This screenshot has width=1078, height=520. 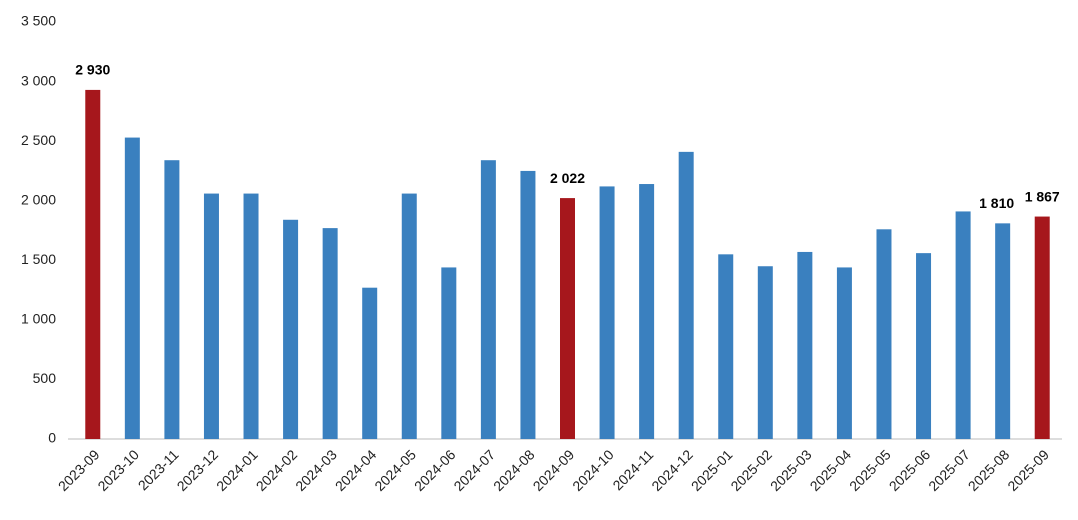 What do you see at coordinates (316, 470) in the screenshot?
I see `x-tick-label: 2024-03` at bounding box center [316, 470].